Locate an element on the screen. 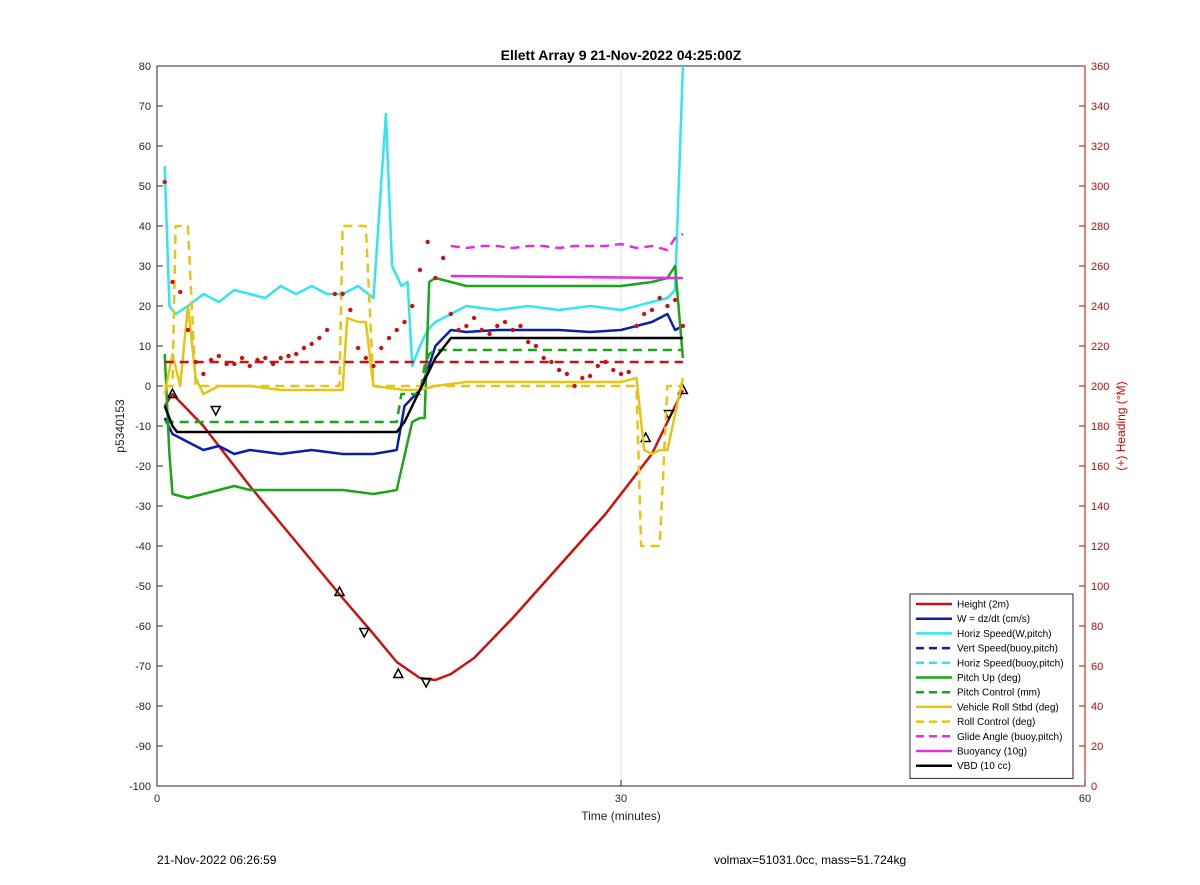 This screenshot has width=1200, height=885. y2-tick-label: 20 is located at coordinates (1097, 747).